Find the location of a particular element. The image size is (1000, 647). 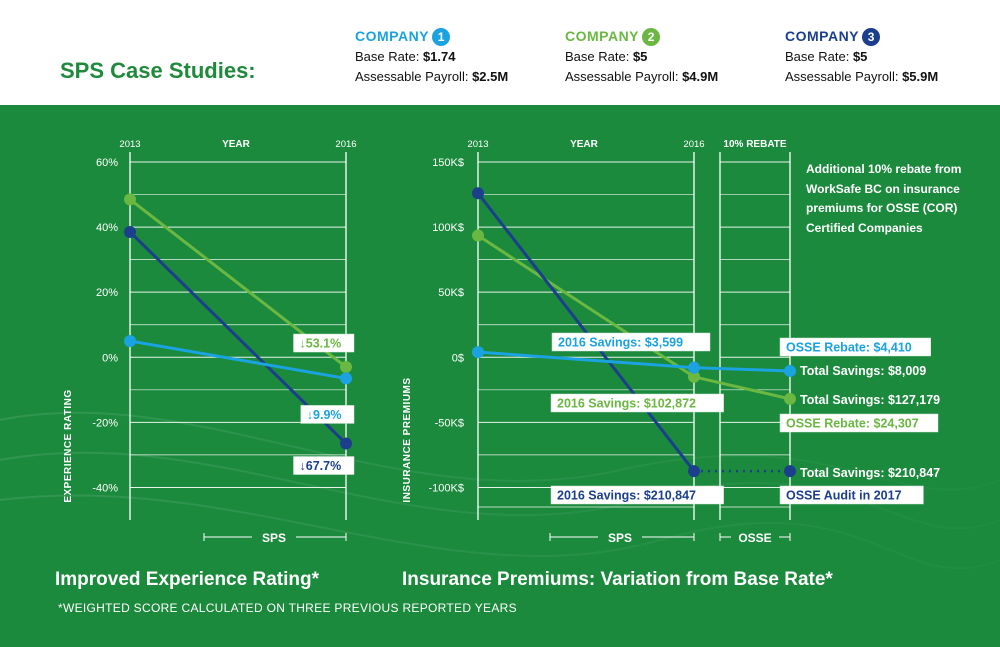

exp-tick-label: 60% is located at coordinates (107, 163).